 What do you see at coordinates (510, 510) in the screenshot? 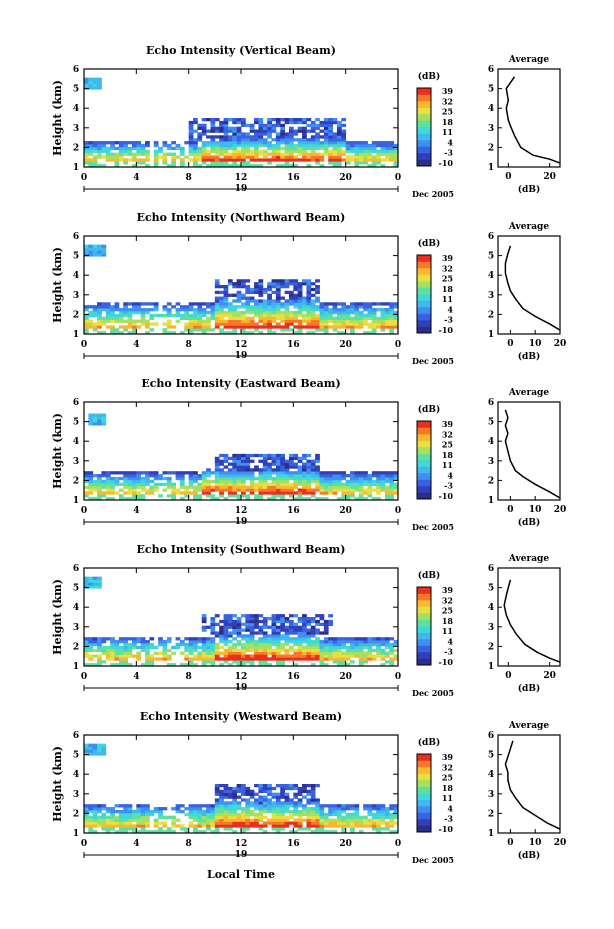
I see `profile-x-tick-label: 0` at bounding box center [510, 510].